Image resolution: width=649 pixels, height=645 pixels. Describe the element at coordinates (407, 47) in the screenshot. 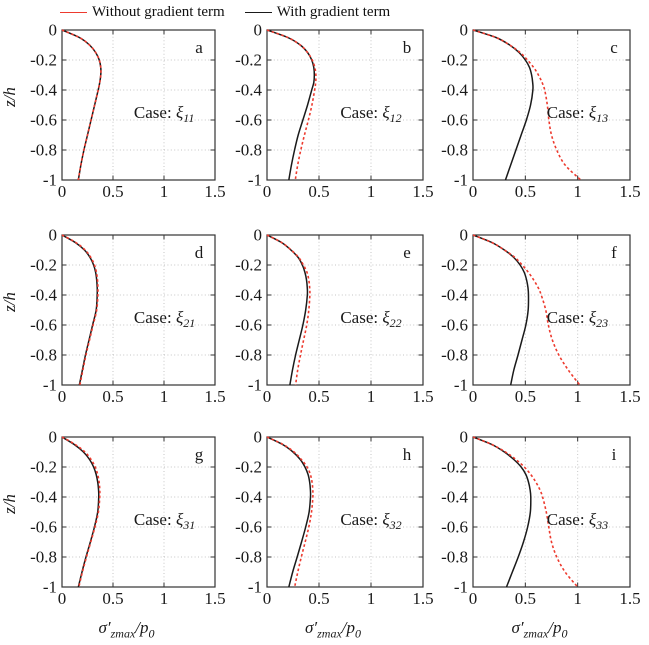

I see `panel-letter: b` at that location.